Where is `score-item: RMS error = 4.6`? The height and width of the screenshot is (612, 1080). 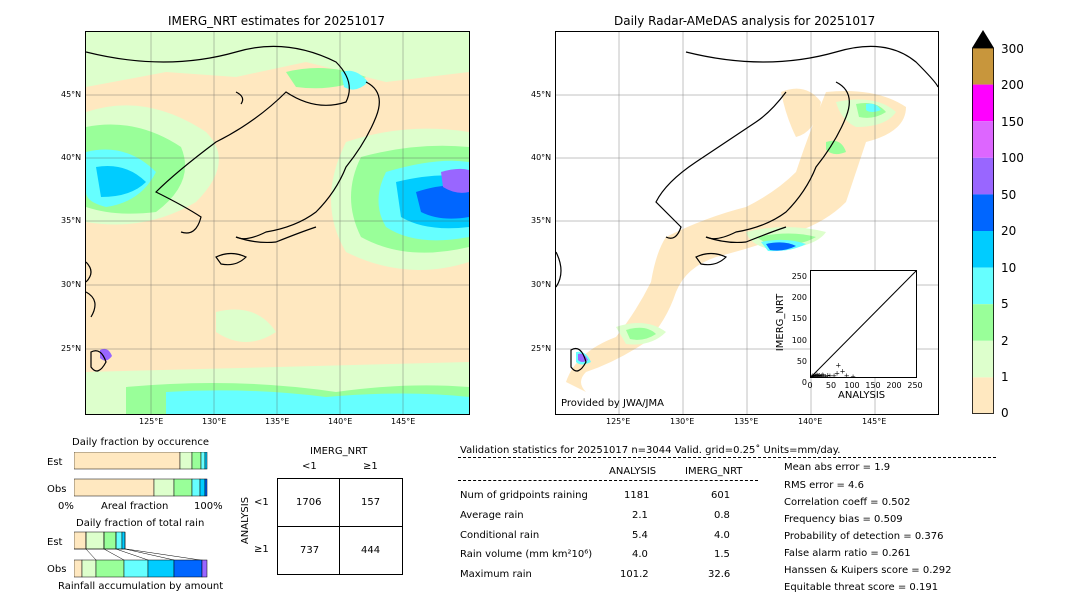
score-item: RMS error = 4.6 is located at coordinates (824, 485).